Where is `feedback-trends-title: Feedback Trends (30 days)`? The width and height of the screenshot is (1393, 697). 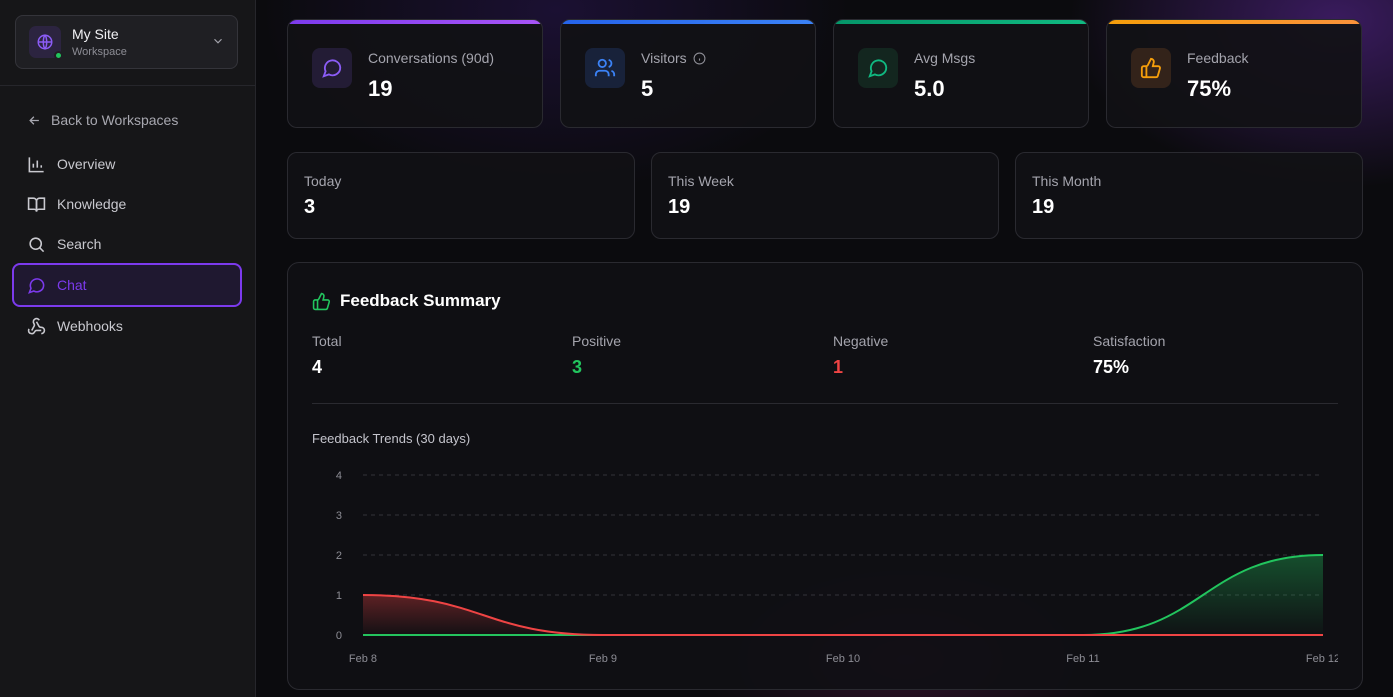 feedback-trends-title: Feedback Trends (30 days) is located at coordinates (391, 438).